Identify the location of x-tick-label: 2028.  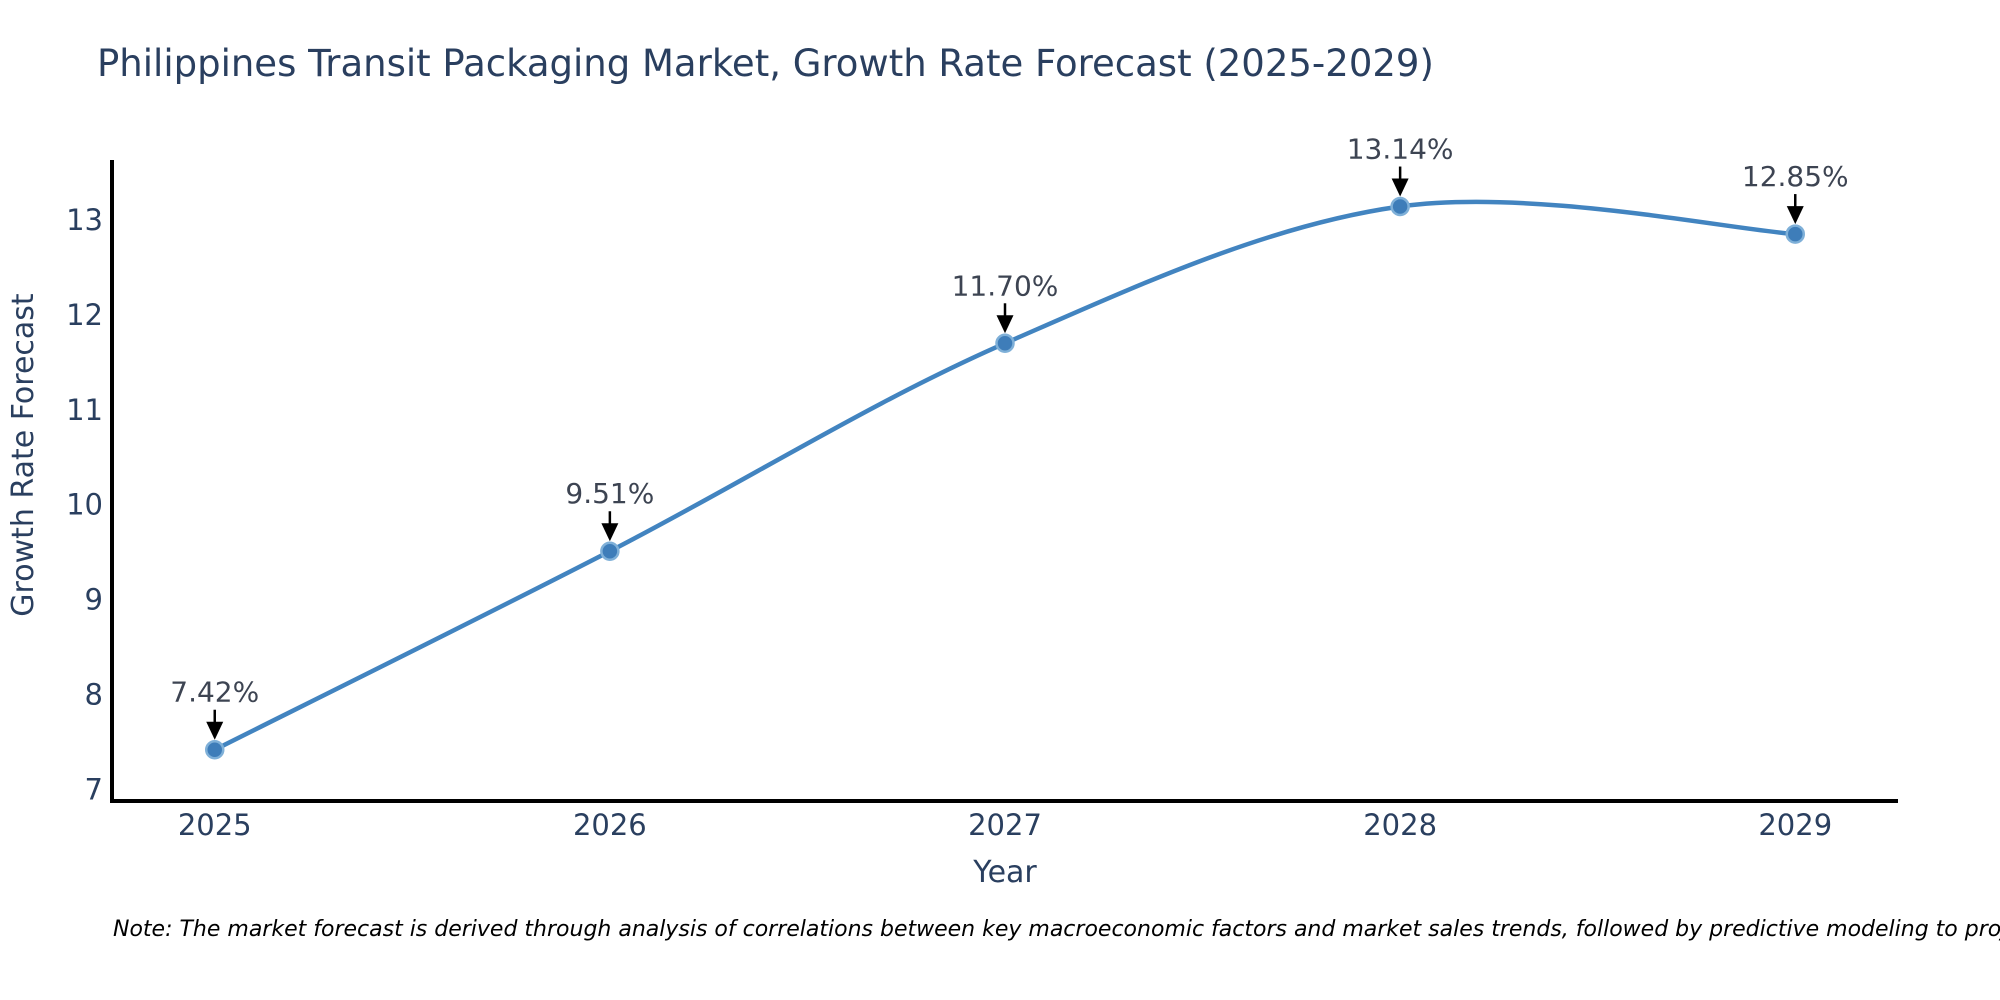
(1400, 825).